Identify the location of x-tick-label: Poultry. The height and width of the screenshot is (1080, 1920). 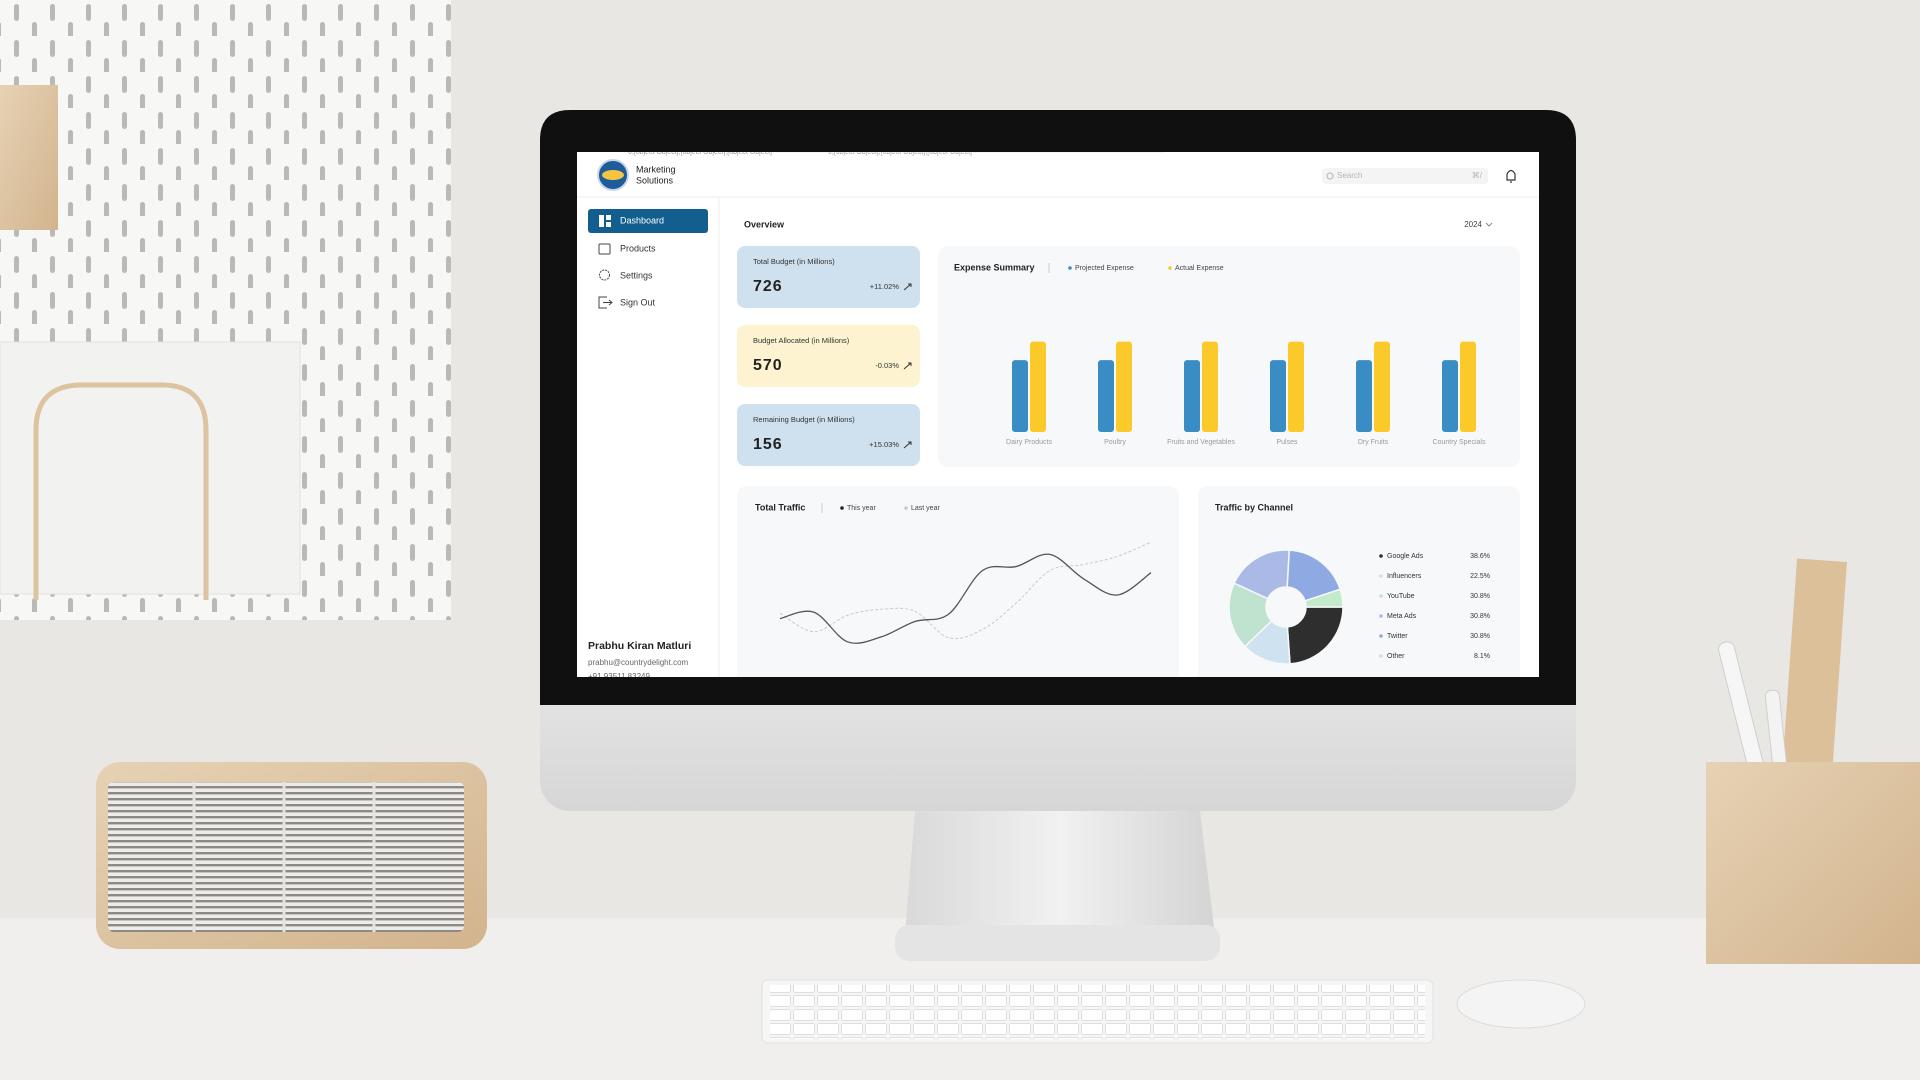
(1115, 442).